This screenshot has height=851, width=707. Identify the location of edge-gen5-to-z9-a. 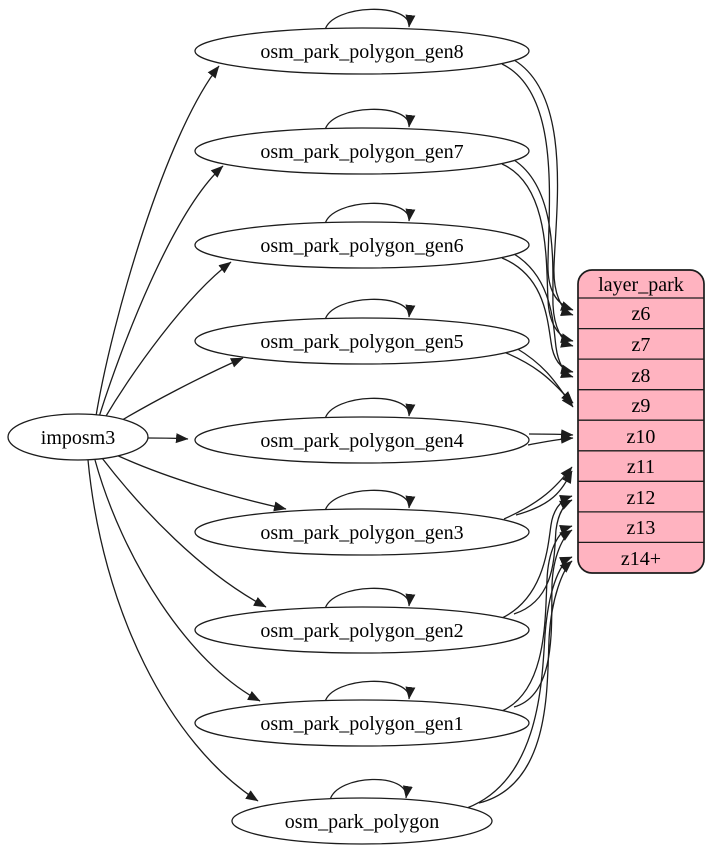
(538, 377).